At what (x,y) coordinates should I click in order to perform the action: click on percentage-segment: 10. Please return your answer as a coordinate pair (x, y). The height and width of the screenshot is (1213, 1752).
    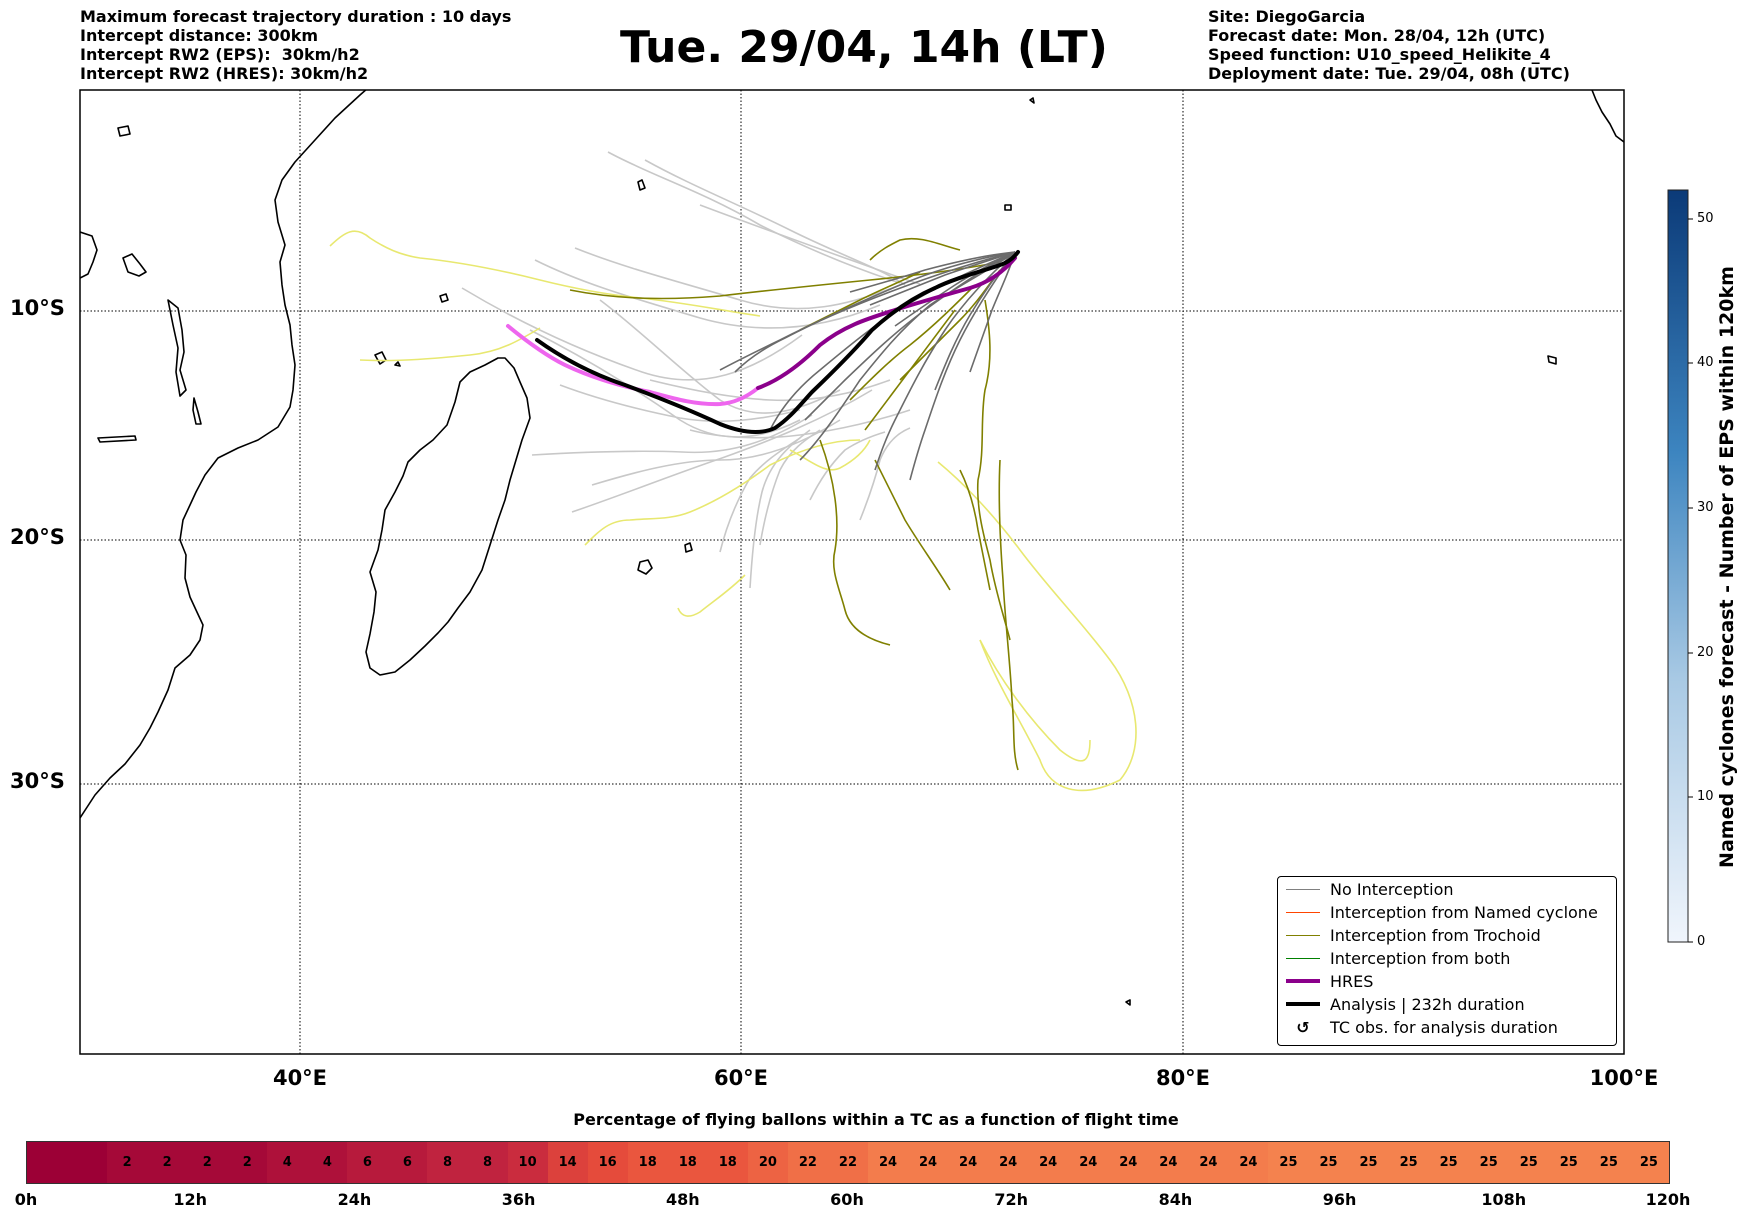
    Looking at the image, I should click on (527, 1162).